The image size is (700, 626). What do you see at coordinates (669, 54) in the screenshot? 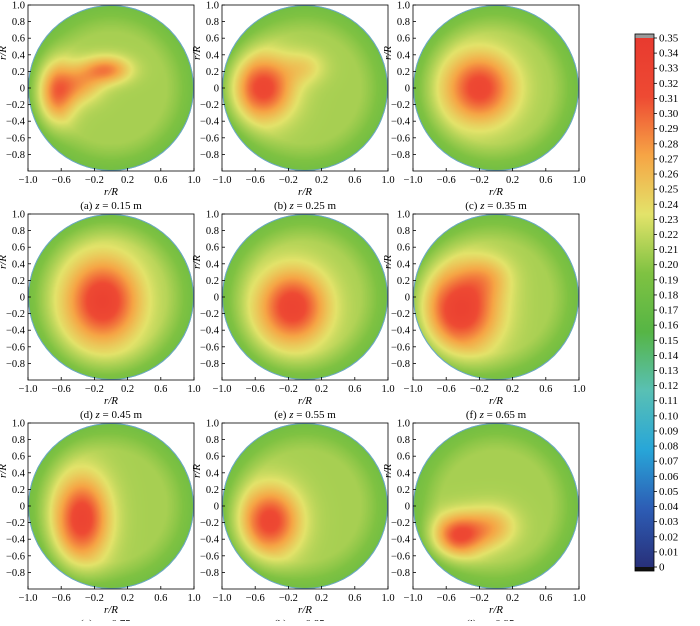
I see `colorbar-tick-label: 0.34` at bounding box center [669, 54].